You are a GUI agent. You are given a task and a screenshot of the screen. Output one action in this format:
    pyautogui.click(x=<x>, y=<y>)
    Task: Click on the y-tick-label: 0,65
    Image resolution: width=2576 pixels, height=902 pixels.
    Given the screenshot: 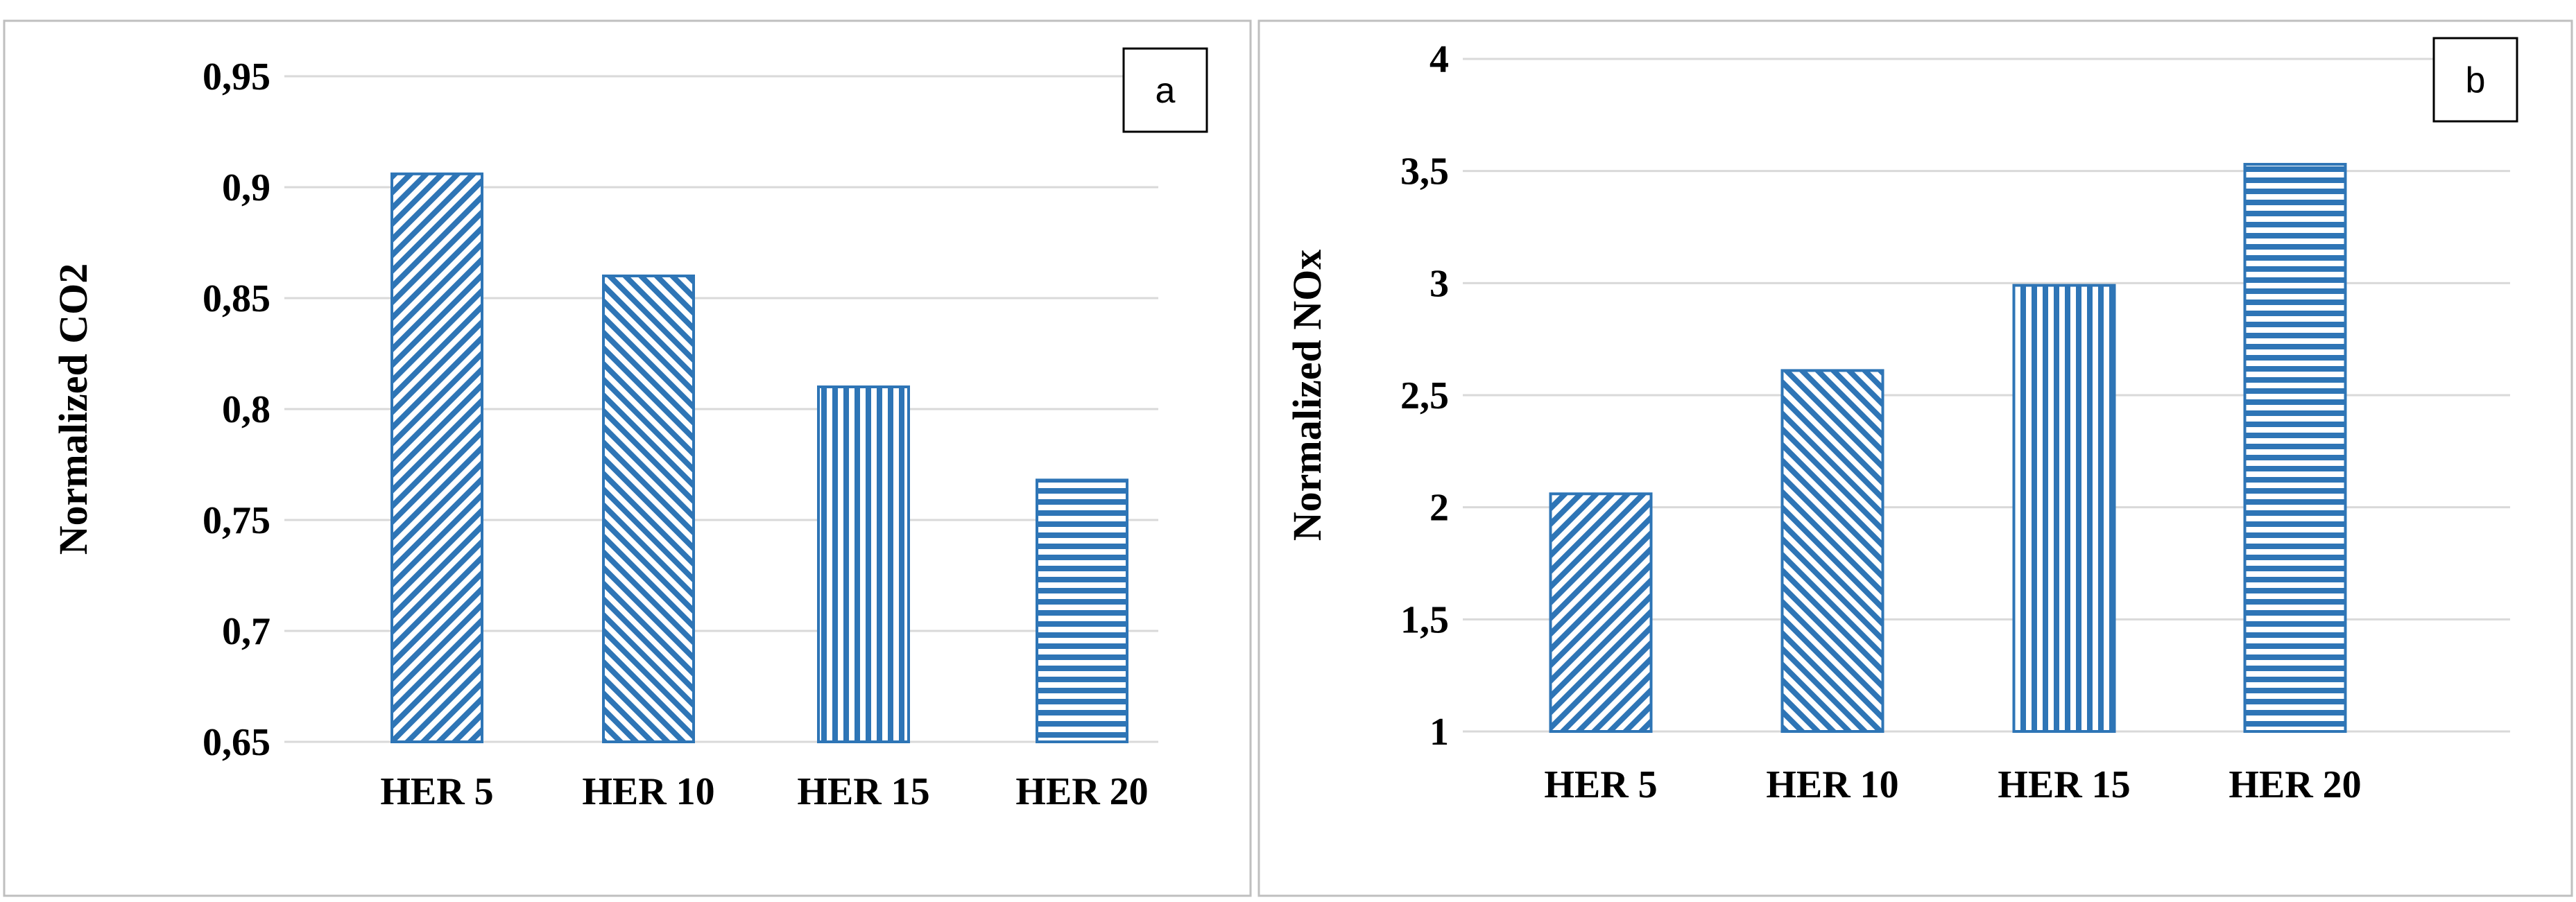 What is the action you would take?
    pyautogui.click(x=237, y=742)
    